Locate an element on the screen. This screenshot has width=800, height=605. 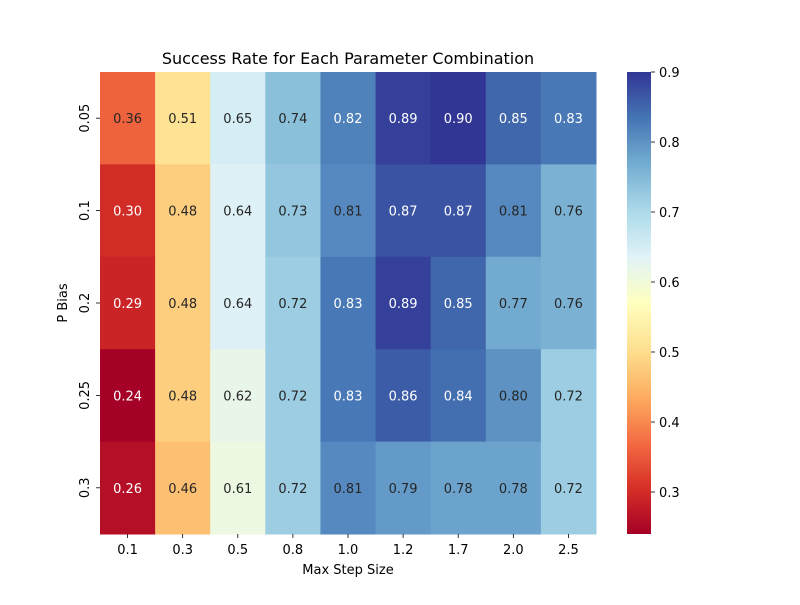
y-axis-ticks: 0.05 0.1 0.2 0.25 0.3 is located at coordinates (89, 301).